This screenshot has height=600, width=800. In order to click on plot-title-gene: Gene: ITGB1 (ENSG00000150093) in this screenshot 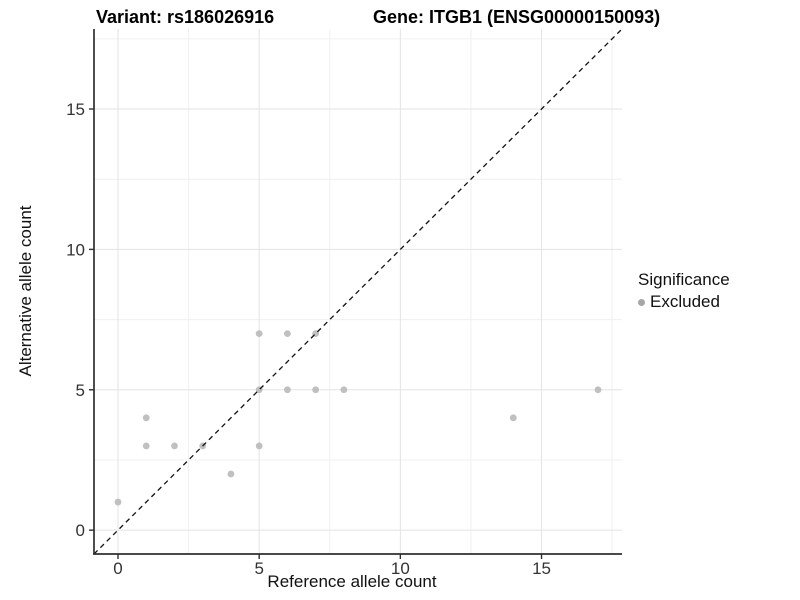, I will do `click(517, 17)`.